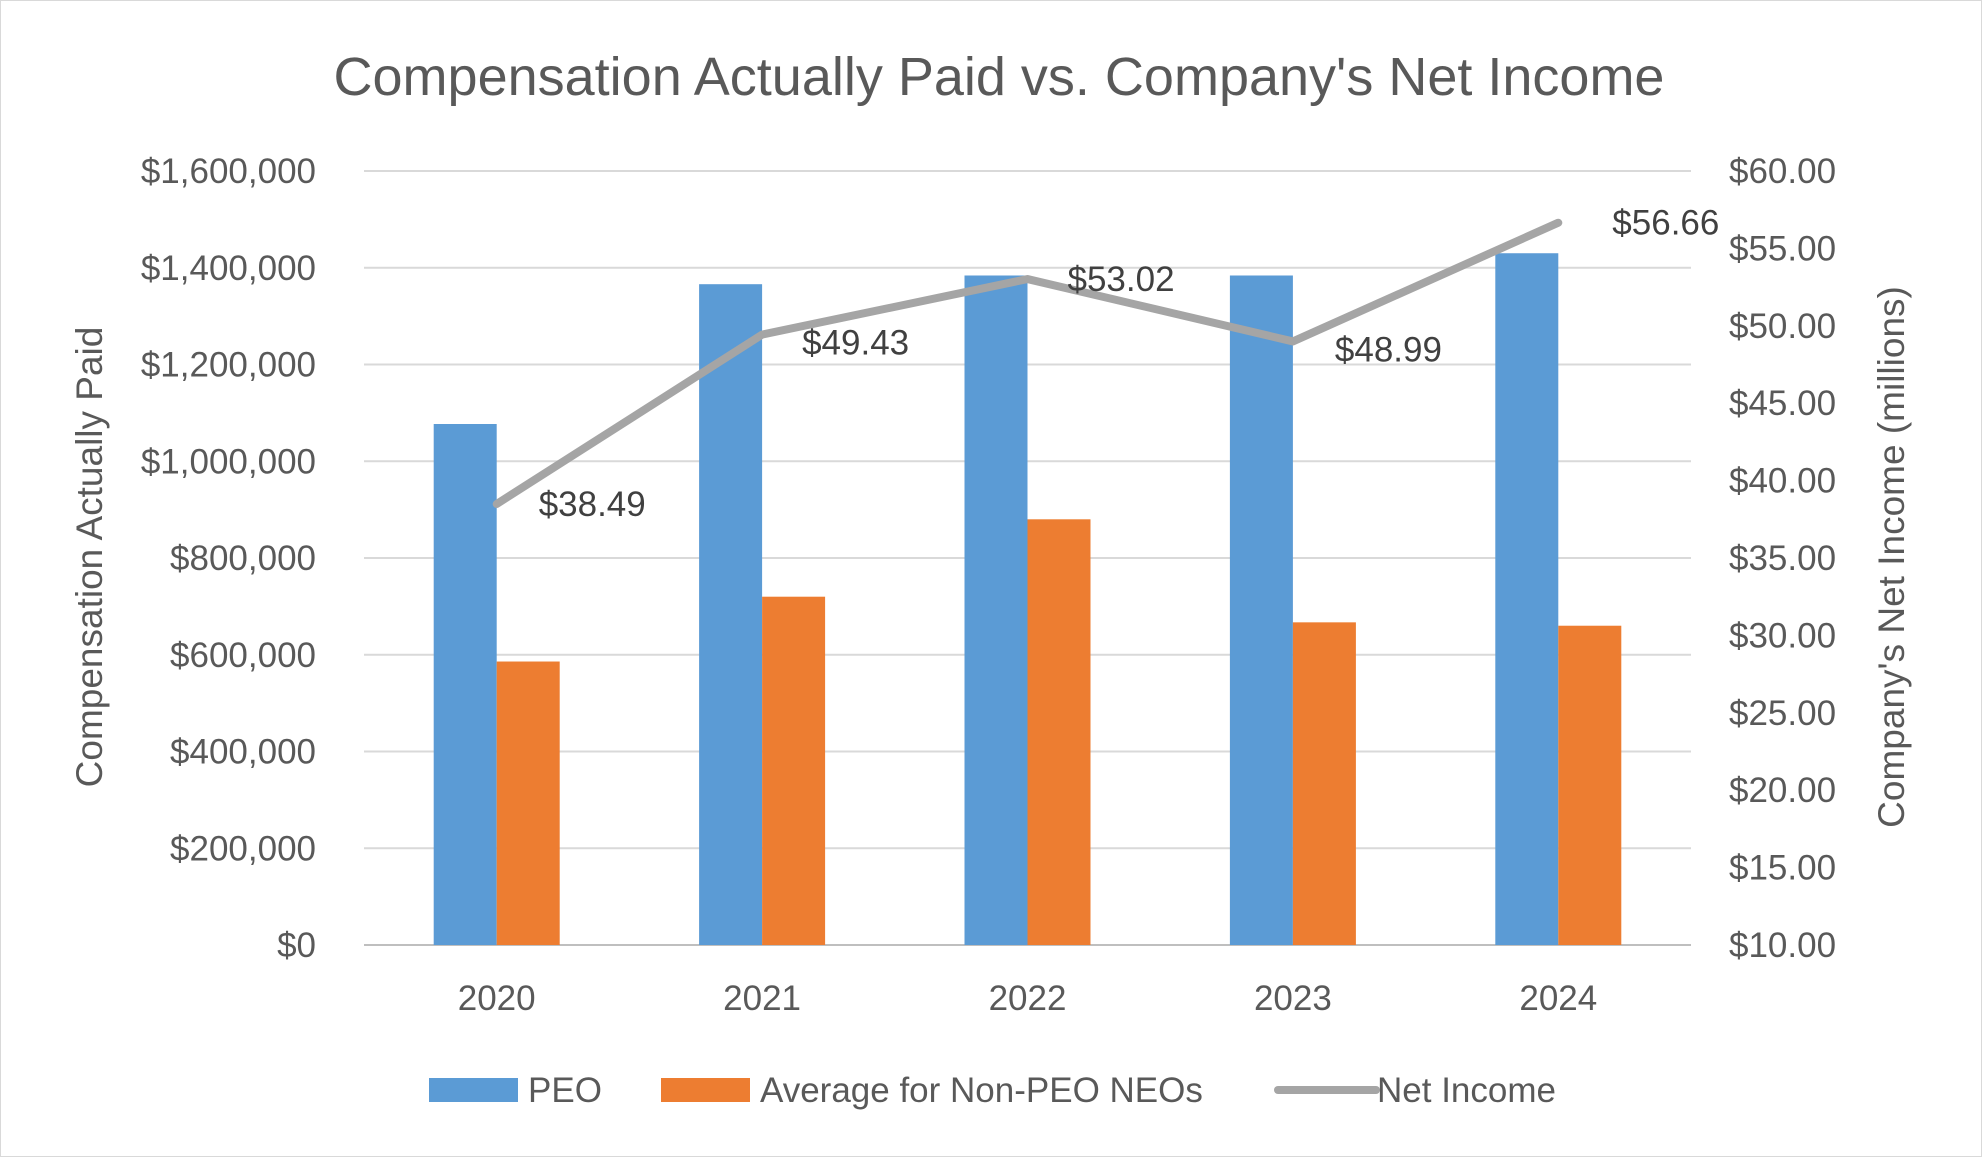 The height and width of the screenshot is (1161, 1982). I want to click on x-axis-tick-label: 2021, so click(762, 998).